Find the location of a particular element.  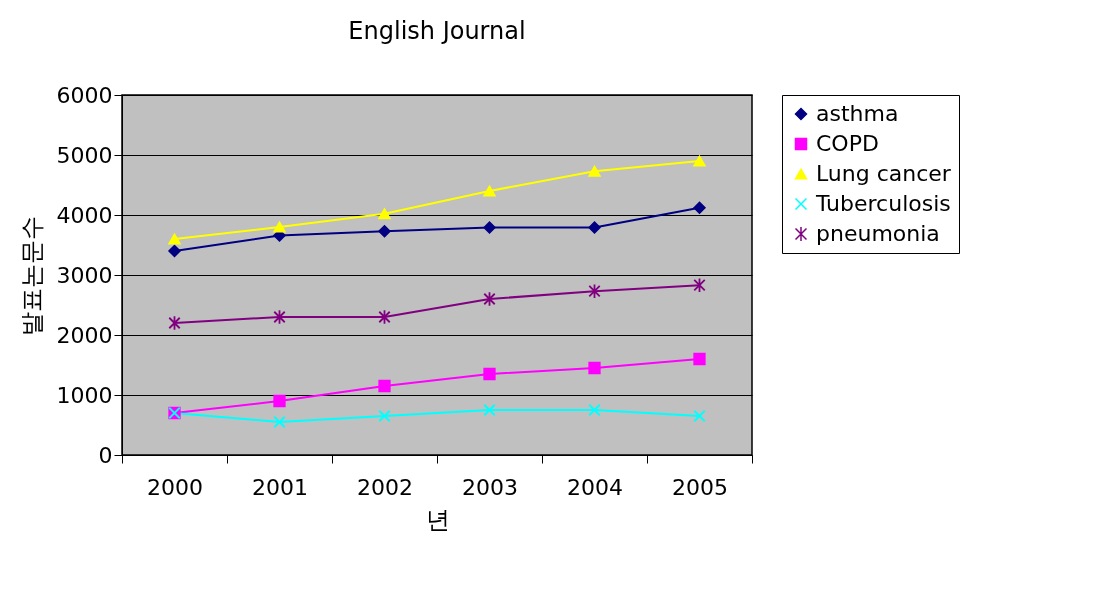

y-tick-label: 2000 is located at coordinates (84, 335).